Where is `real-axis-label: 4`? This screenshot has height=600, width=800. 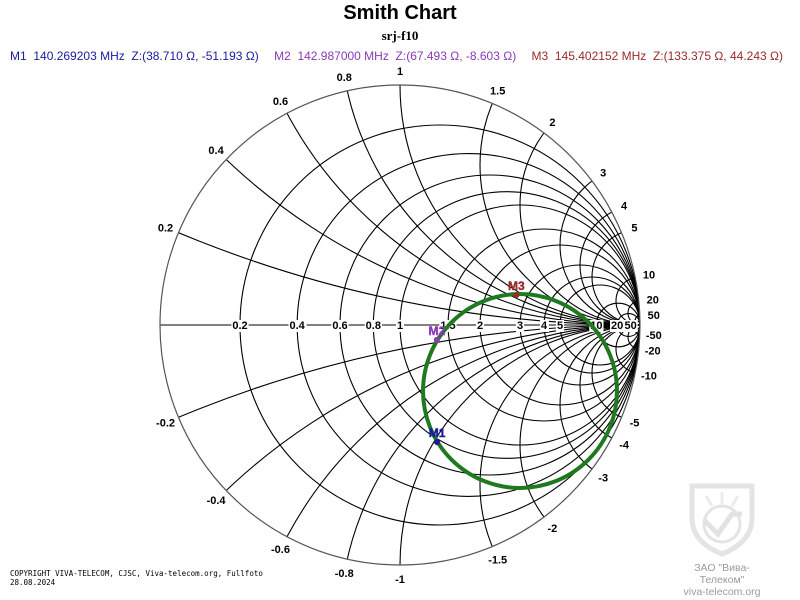
real-axis-label: 4 is located at coordinates (544, 326).